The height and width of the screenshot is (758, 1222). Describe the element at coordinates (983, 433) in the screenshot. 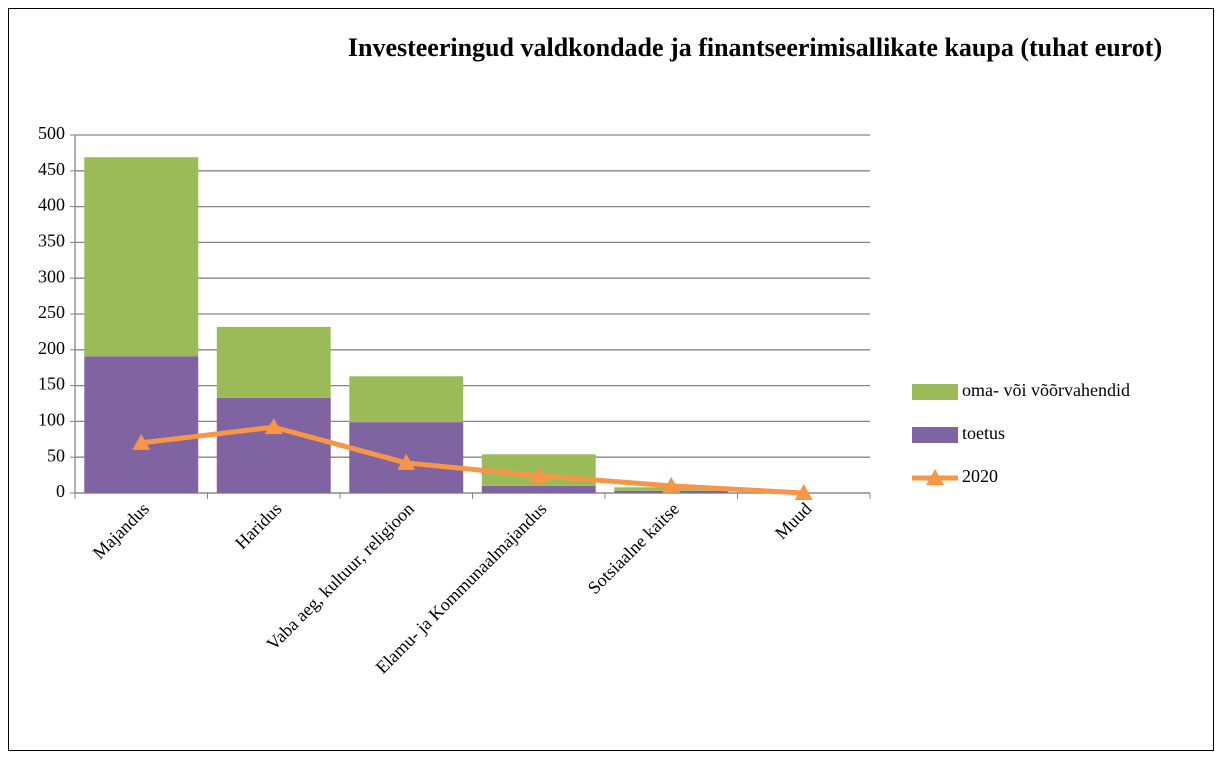

I see `legend-label: toetus` at that location.